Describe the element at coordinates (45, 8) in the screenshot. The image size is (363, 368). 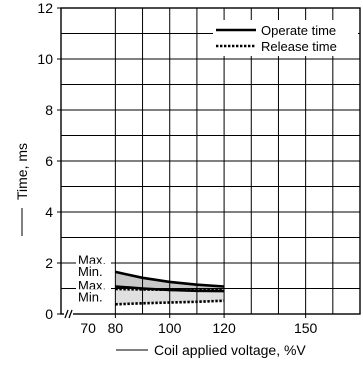
I see `y-tick-label: 12` at that location.